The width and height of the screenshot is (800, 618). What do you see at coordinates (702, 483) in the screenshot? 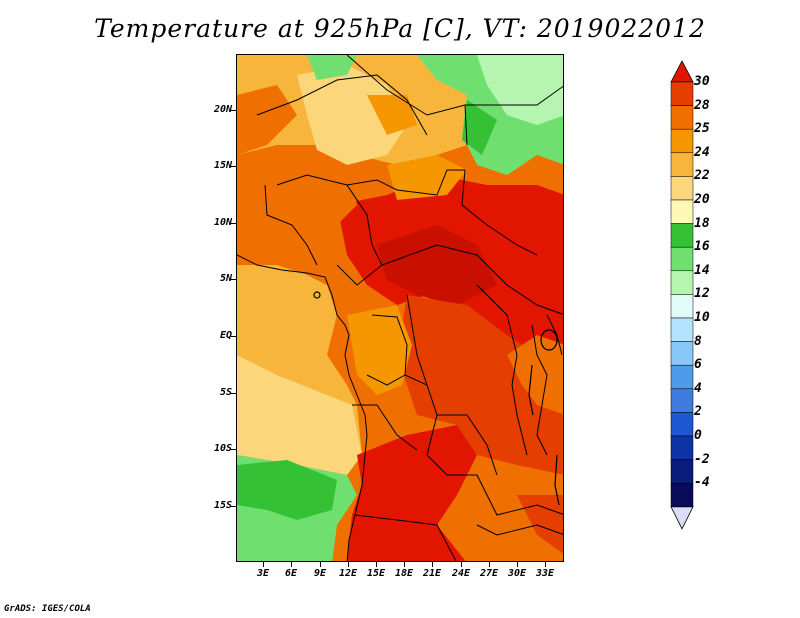
I see `colorbar-label: -4` at bounding box center [702, 483].